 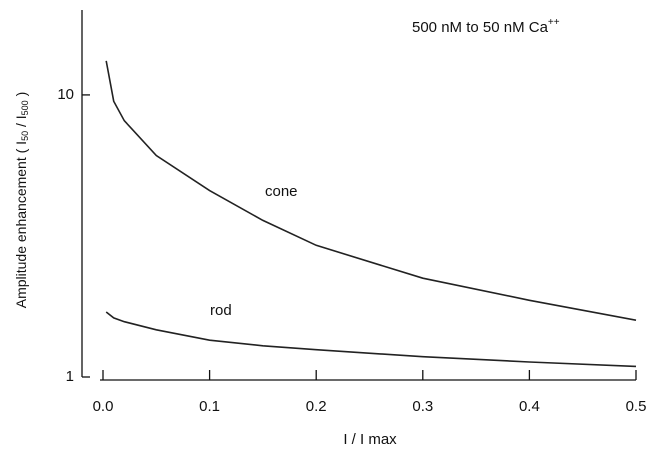 What do you see at coordinates (25, 107) in the screenshot?
I see `y-label-sub: 500` at bounding box center [25, 107].